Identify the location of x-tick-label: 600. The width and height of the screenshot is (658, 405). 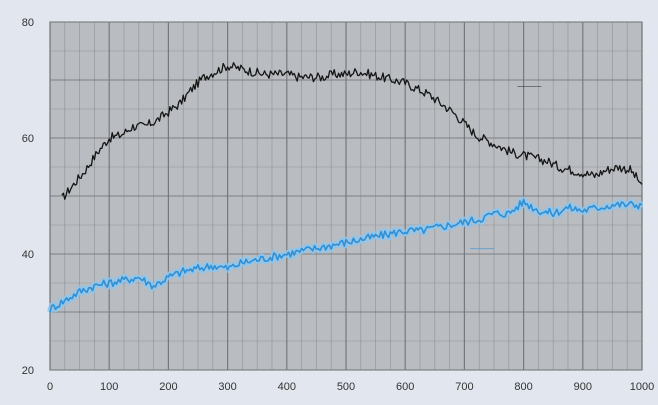
(405, 387).